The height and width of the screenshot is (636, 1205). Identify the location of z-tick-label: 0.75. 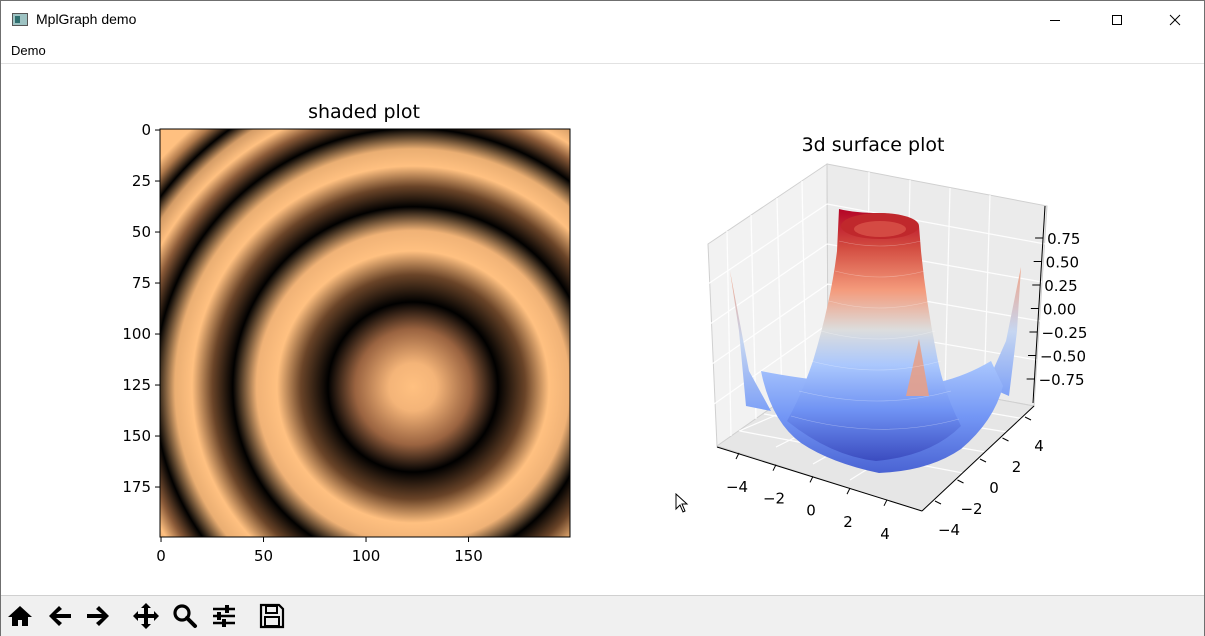
(1063, 239).